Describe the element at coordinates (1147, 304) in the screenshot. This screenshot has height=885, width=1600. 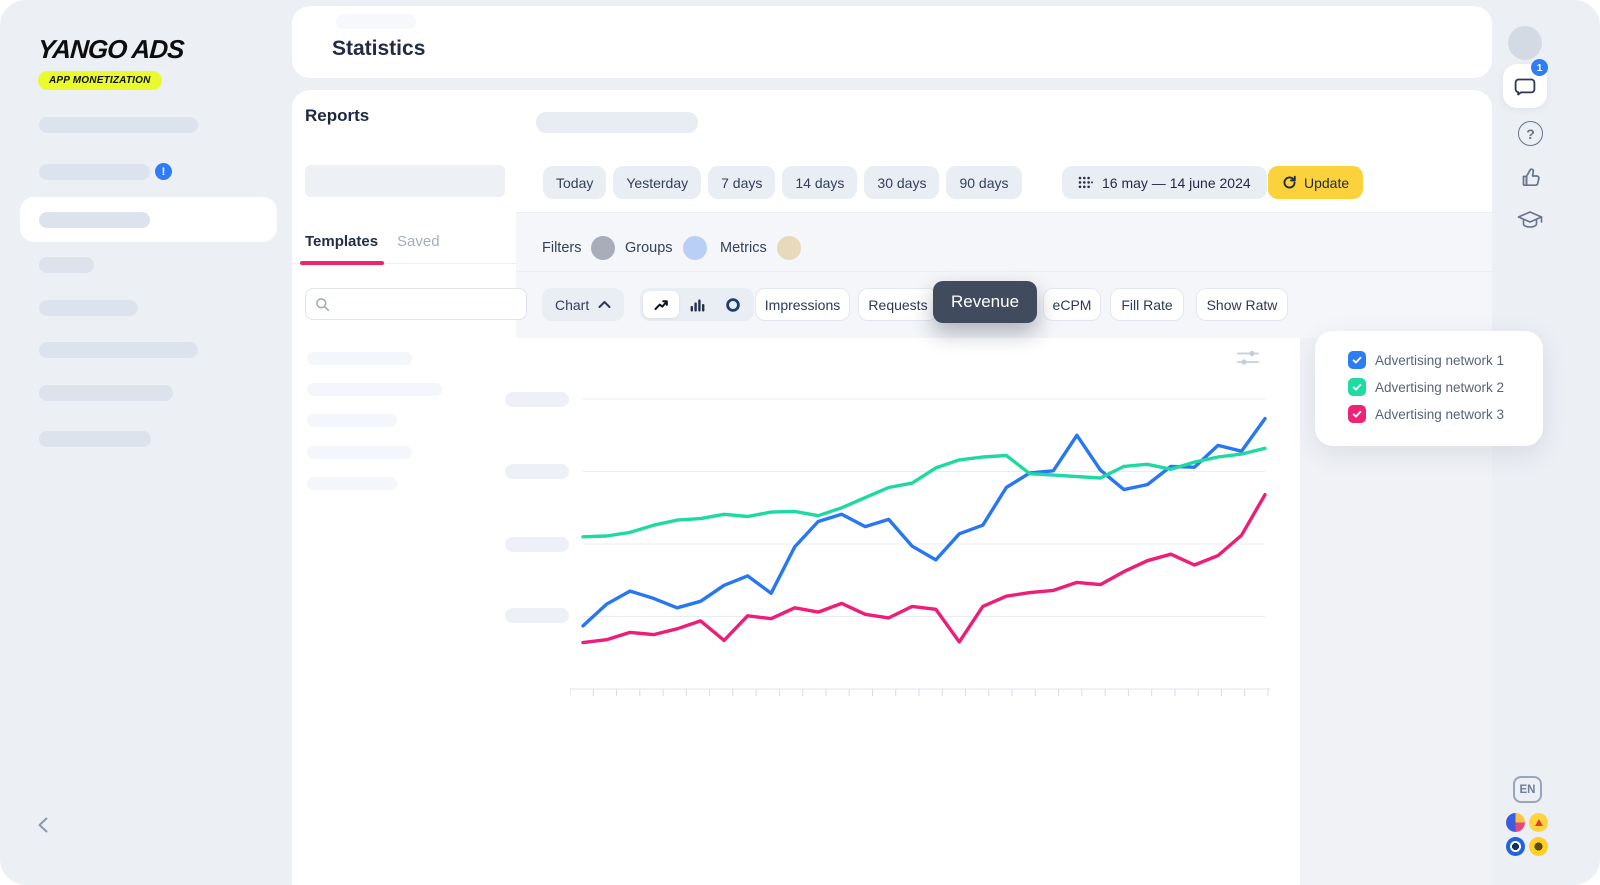
I see `metric-fillrate-button: Fill Rate` at that location.